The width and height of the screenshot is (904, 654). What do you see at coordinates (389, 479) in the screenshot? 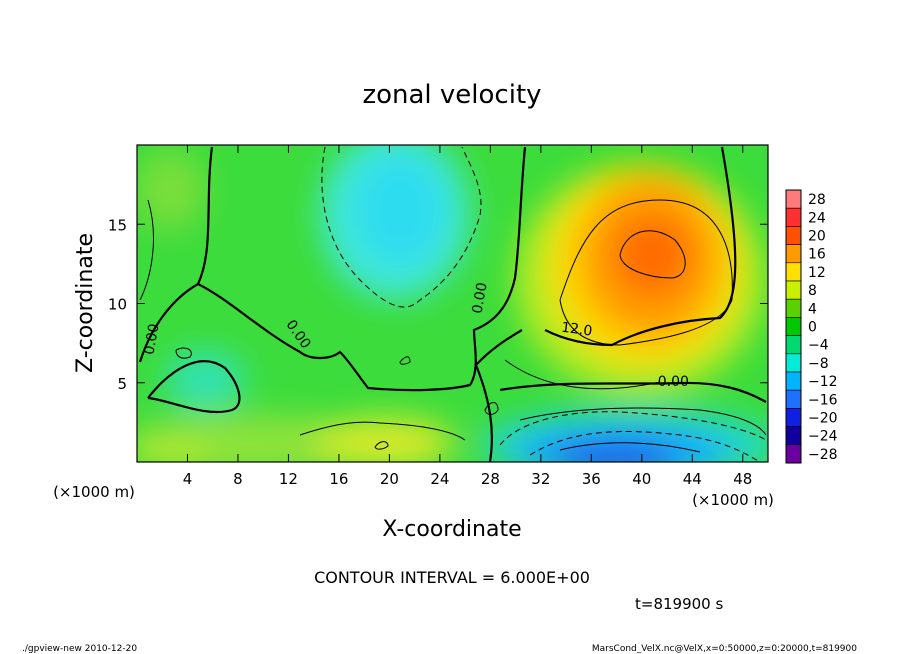
I see `x-tick-label: 20` at bounding box center [389, 479].